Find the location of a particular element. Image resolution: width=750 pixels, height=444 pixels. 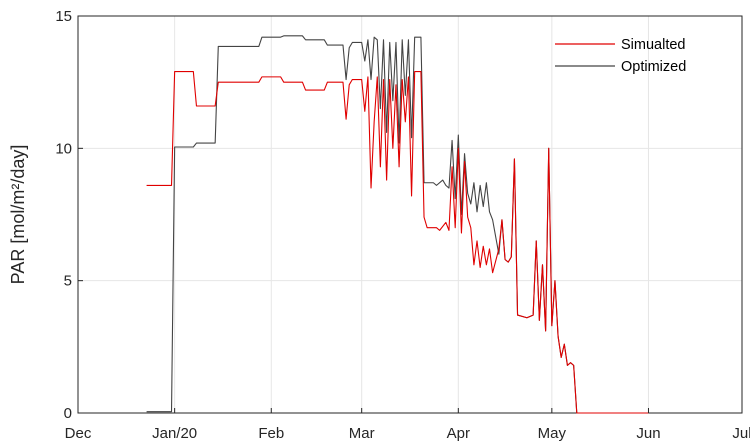

legend-label: Simualted is located at coordinates (653, 45).